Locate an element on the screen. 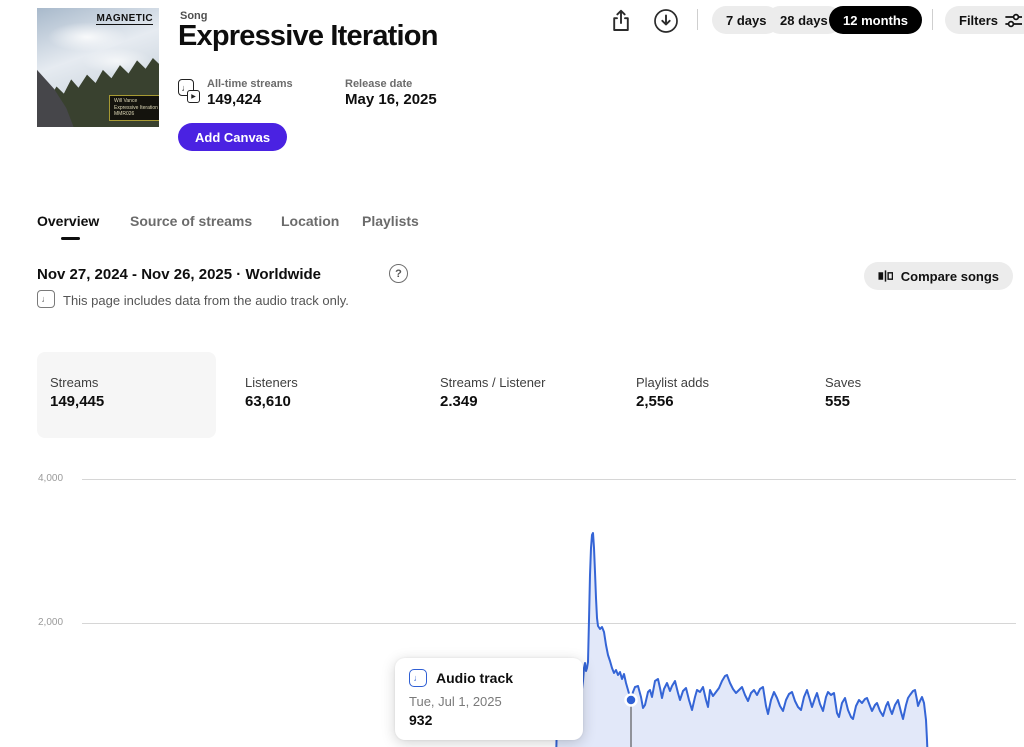 Image resolution: width=1024 pixels, height=747 pixels. stat-label: Saves is located at coordinates (843, 382).